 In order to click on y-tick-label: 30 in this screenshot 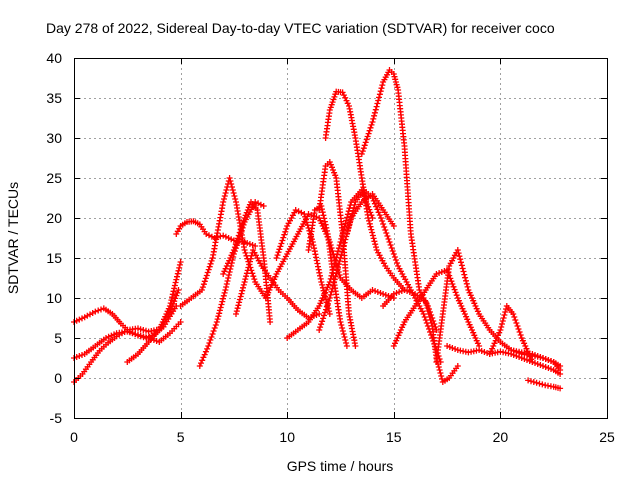, I will do `click(54, 138)`.